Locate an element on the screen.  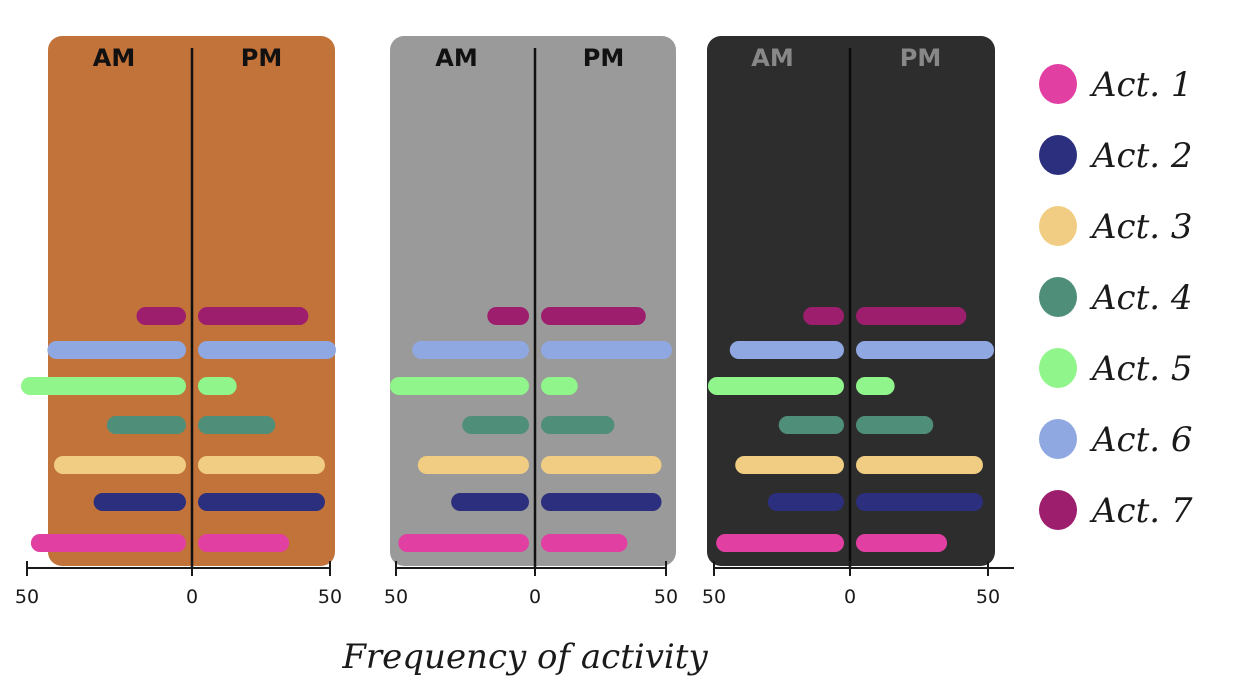
legend-item-act-2: Act. 2 is located at coordinates (1116, 155).